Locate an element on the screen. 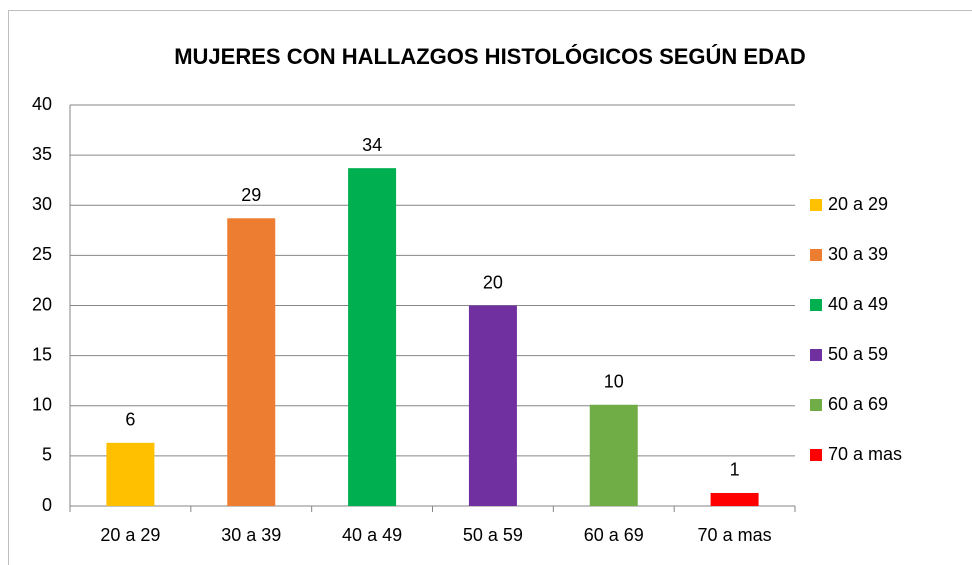 This screenshot has height=565, width=972. data-label: 10 is located at coordinates (614, 381).